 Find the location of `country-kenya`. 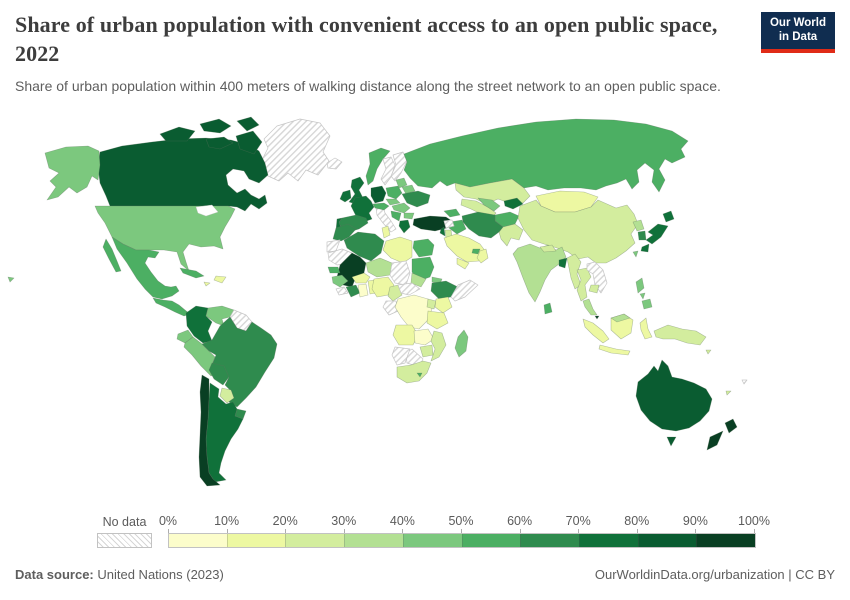

country-kenya is located at coordinates (443, 305).